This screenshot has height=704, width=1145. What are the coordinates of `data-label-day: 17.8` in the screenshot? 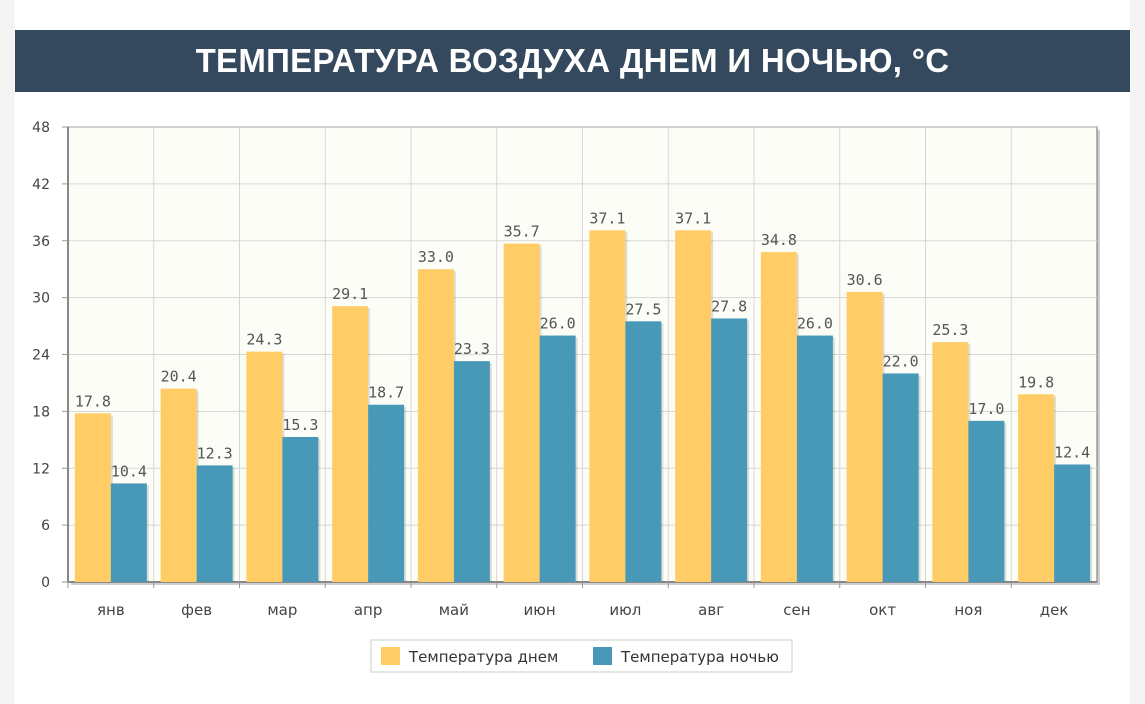 It's located at (93, 401).